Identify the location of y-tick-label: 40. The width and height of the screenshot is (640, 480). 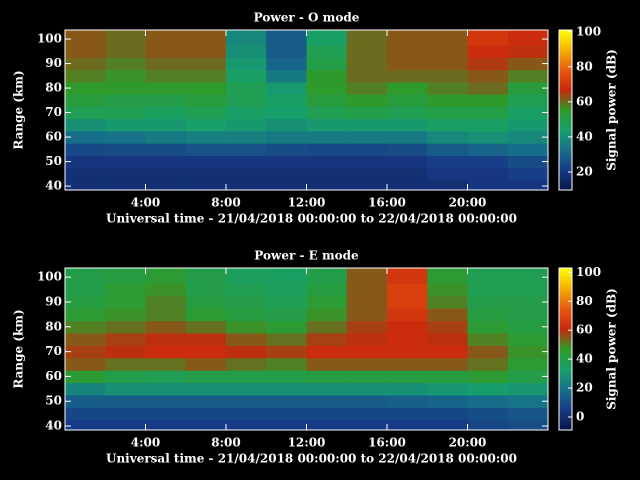
(53, 426).